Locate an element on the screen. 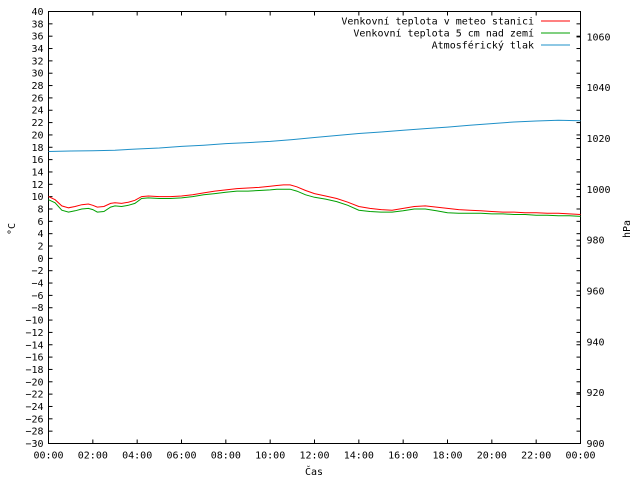  y-tick-label-left: −12 is located at coordinates (34, 333).